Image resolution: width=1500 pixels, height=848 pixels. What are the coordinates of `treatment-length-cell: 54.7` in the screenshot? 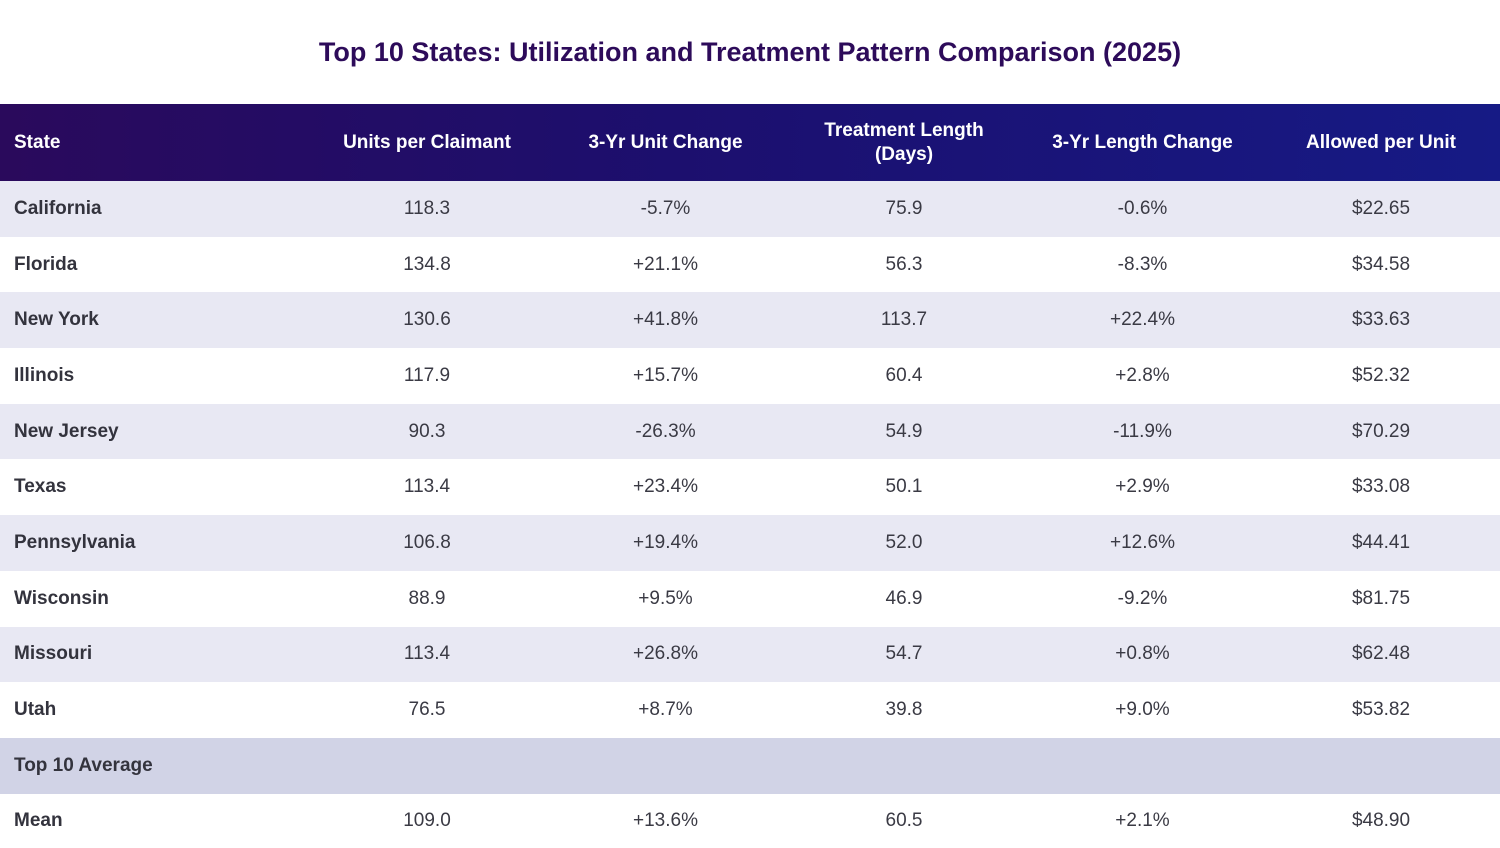 It's located at (904, 654).